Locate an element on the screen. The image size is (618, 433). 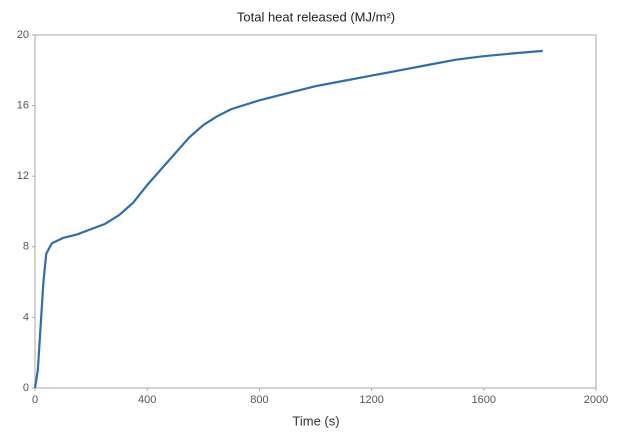
x-tick-label: 2000 is located at coordinates (596, 400).